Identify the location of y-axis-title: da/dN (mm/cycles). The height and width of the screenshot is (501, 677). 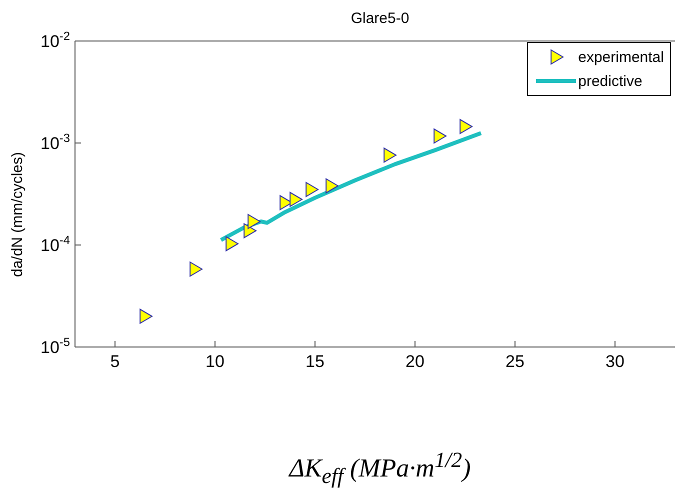
(18, 214).